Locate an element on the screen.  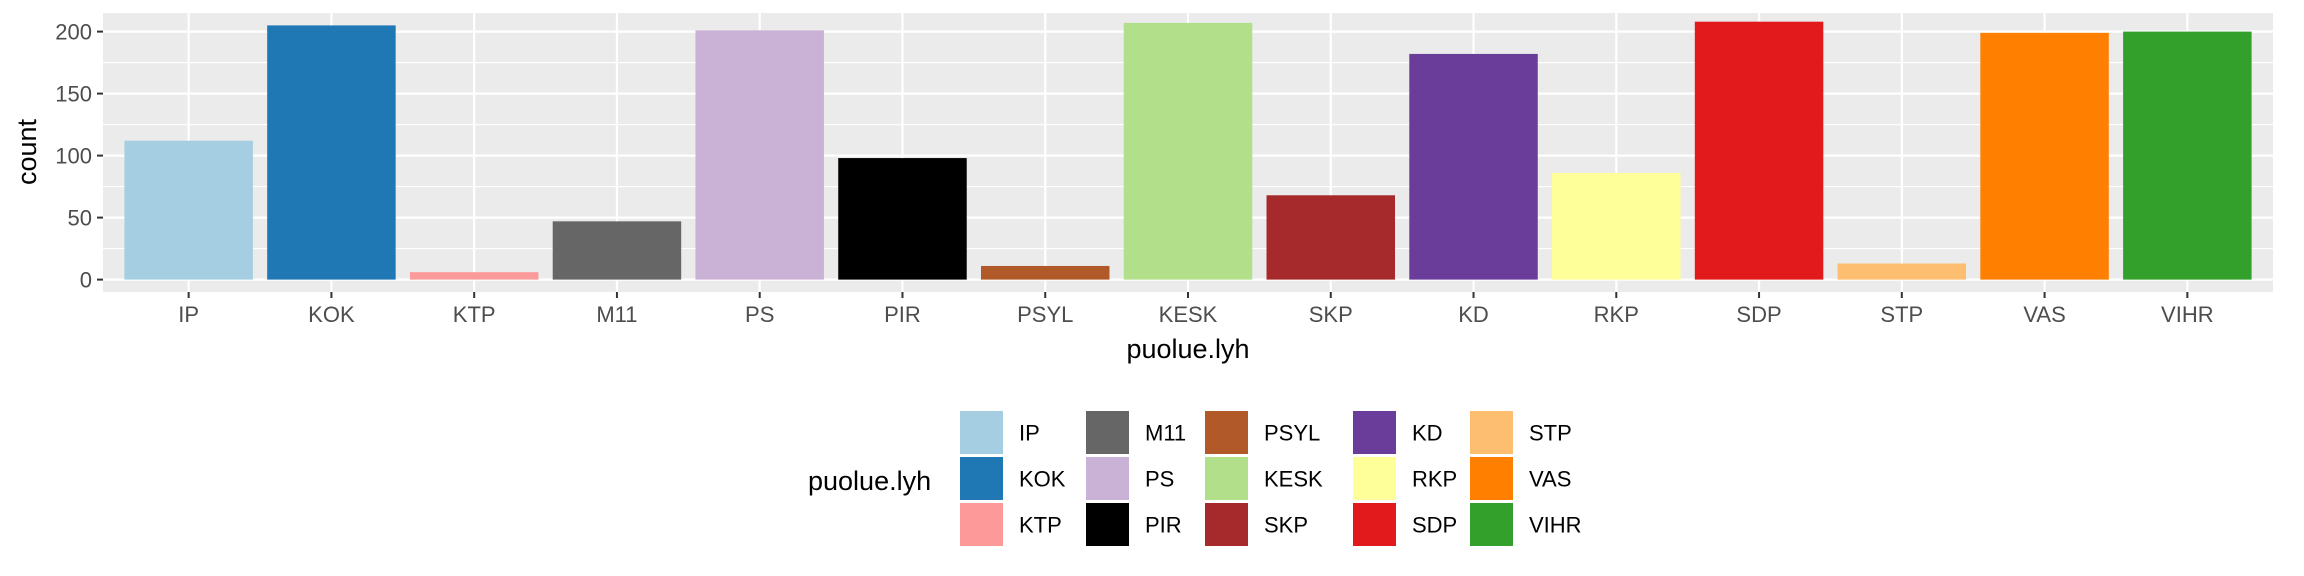
legend-key-rkp is located at coordinates (1374, 478).